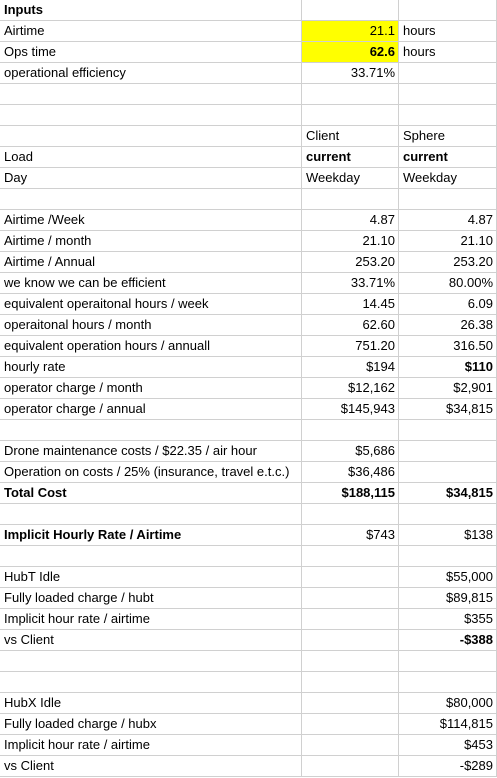 Image resolution: width=497 pixels, height=778 pixels. Describe the element at coordinates (151, 304) in the screenshot. I see `row-label: equivalent operaitonal hours / week` at that location.